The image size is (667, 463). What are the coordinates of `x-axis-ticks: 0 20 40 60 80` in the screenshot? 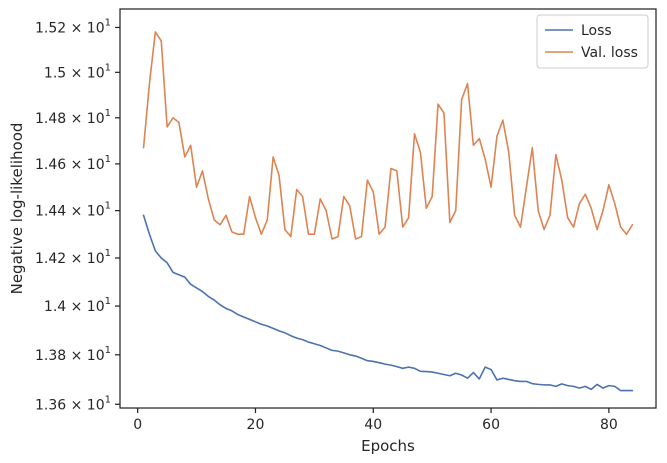 It's located at (375, 420).